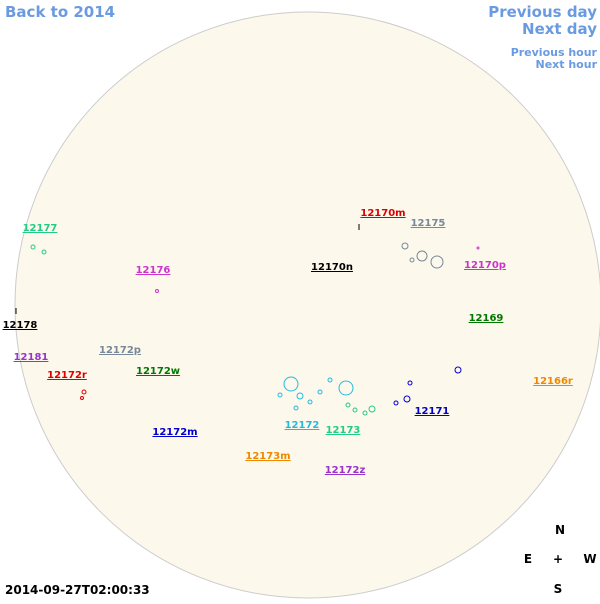 The image size is (600, 604). I want to click on previous-hour-link: Previous hour, so click(554, 52).